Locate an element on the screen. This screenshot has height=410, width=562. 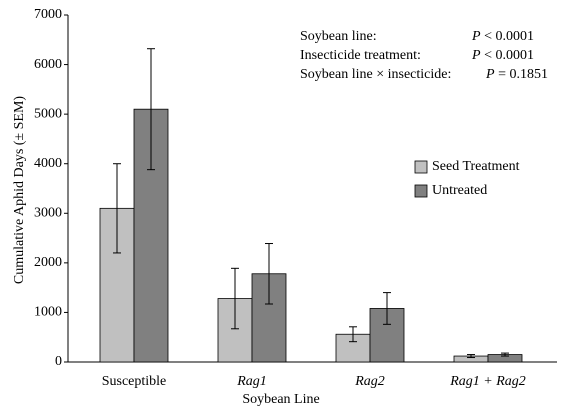
p-value: = 0.1851 is located at coordinates (523, 74).